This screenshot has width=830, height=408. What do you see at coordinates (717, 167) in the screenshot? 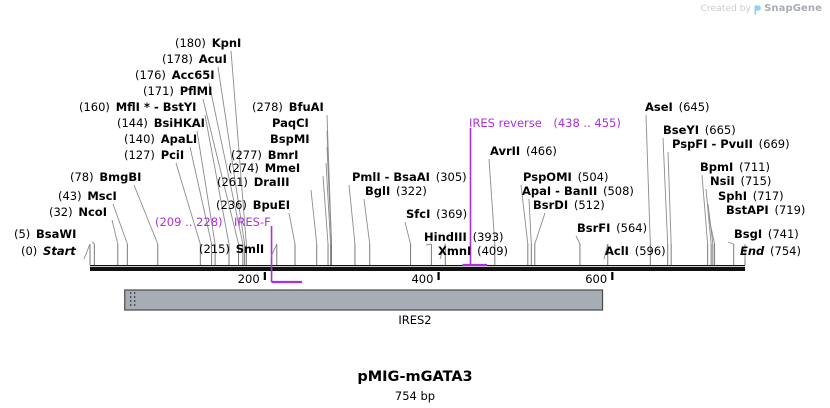
I see `enzyme-name: BpmI` at bounding box center [717, 167].